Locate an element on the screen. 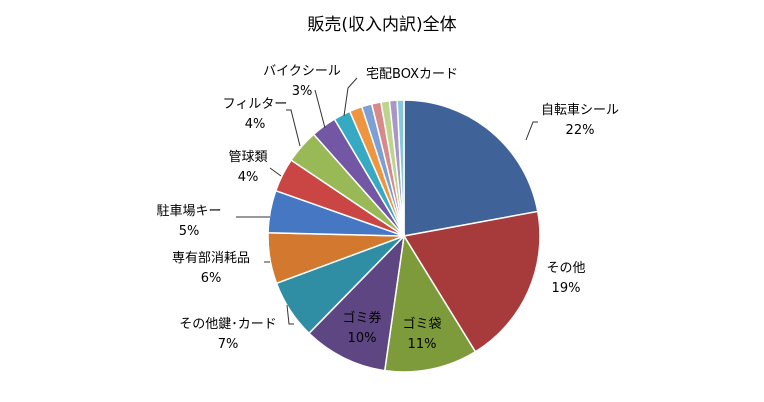  slice-label: 管球類 is located at coordinates (247, 157).